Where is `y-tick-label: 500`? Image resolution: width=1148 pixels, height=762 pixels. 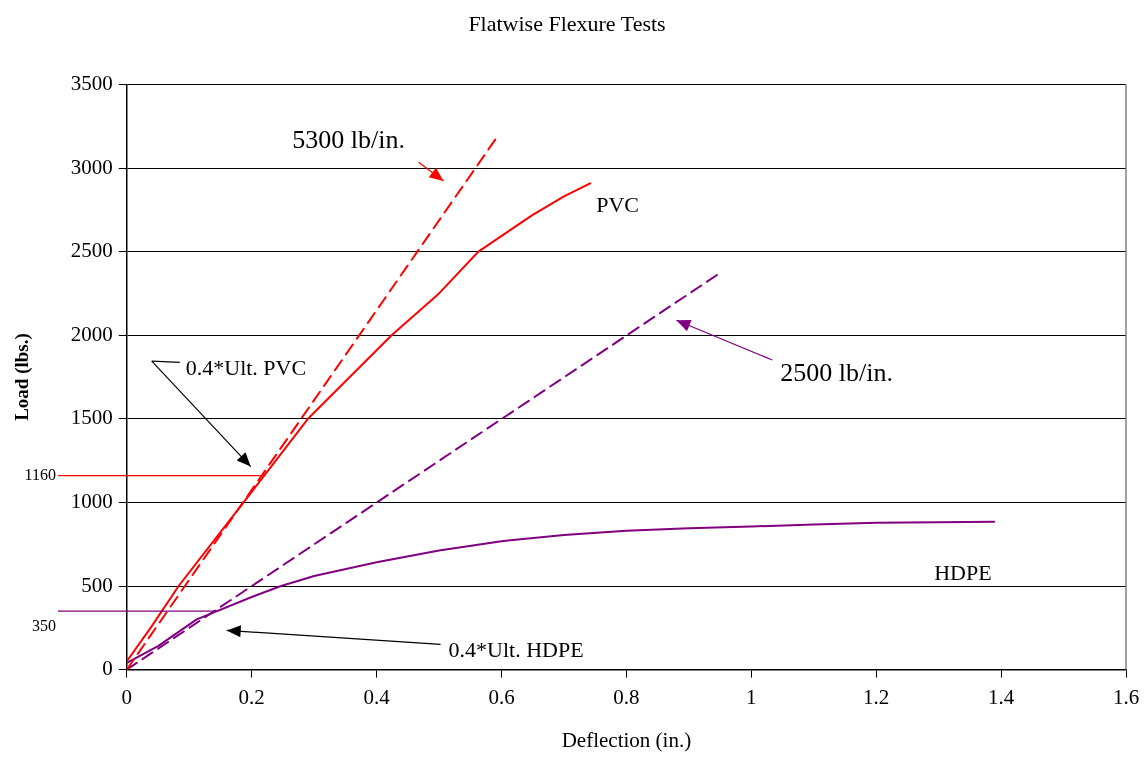
y-tick-label: 500 is located at coordinates (97, 584).